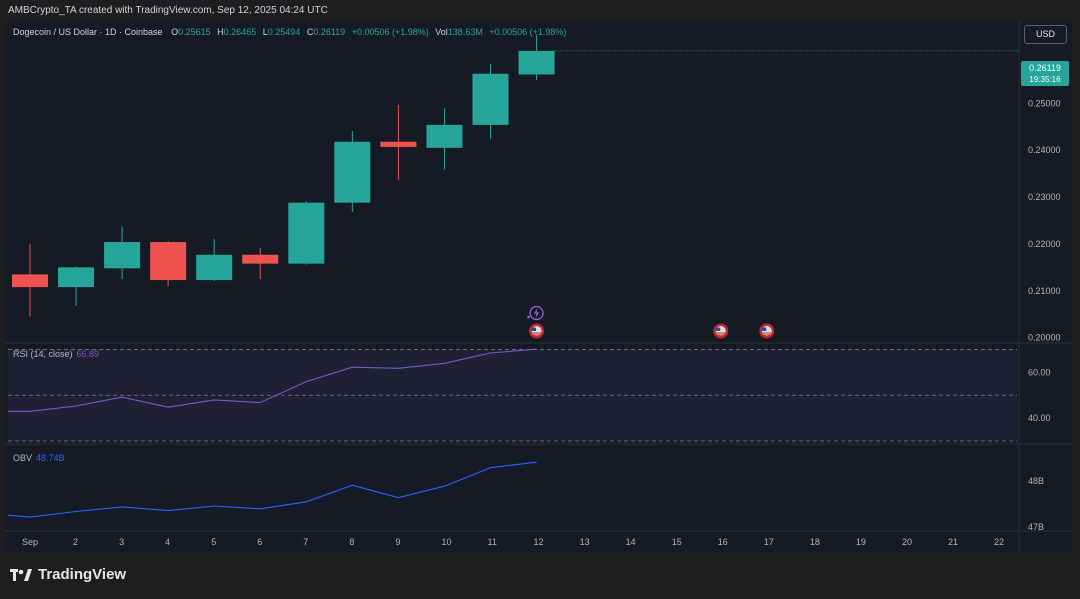  What do you see at coordinates (75, 542) in the screenshot?
I see `time-axis-label: 2` at bounding box center [75, 542].